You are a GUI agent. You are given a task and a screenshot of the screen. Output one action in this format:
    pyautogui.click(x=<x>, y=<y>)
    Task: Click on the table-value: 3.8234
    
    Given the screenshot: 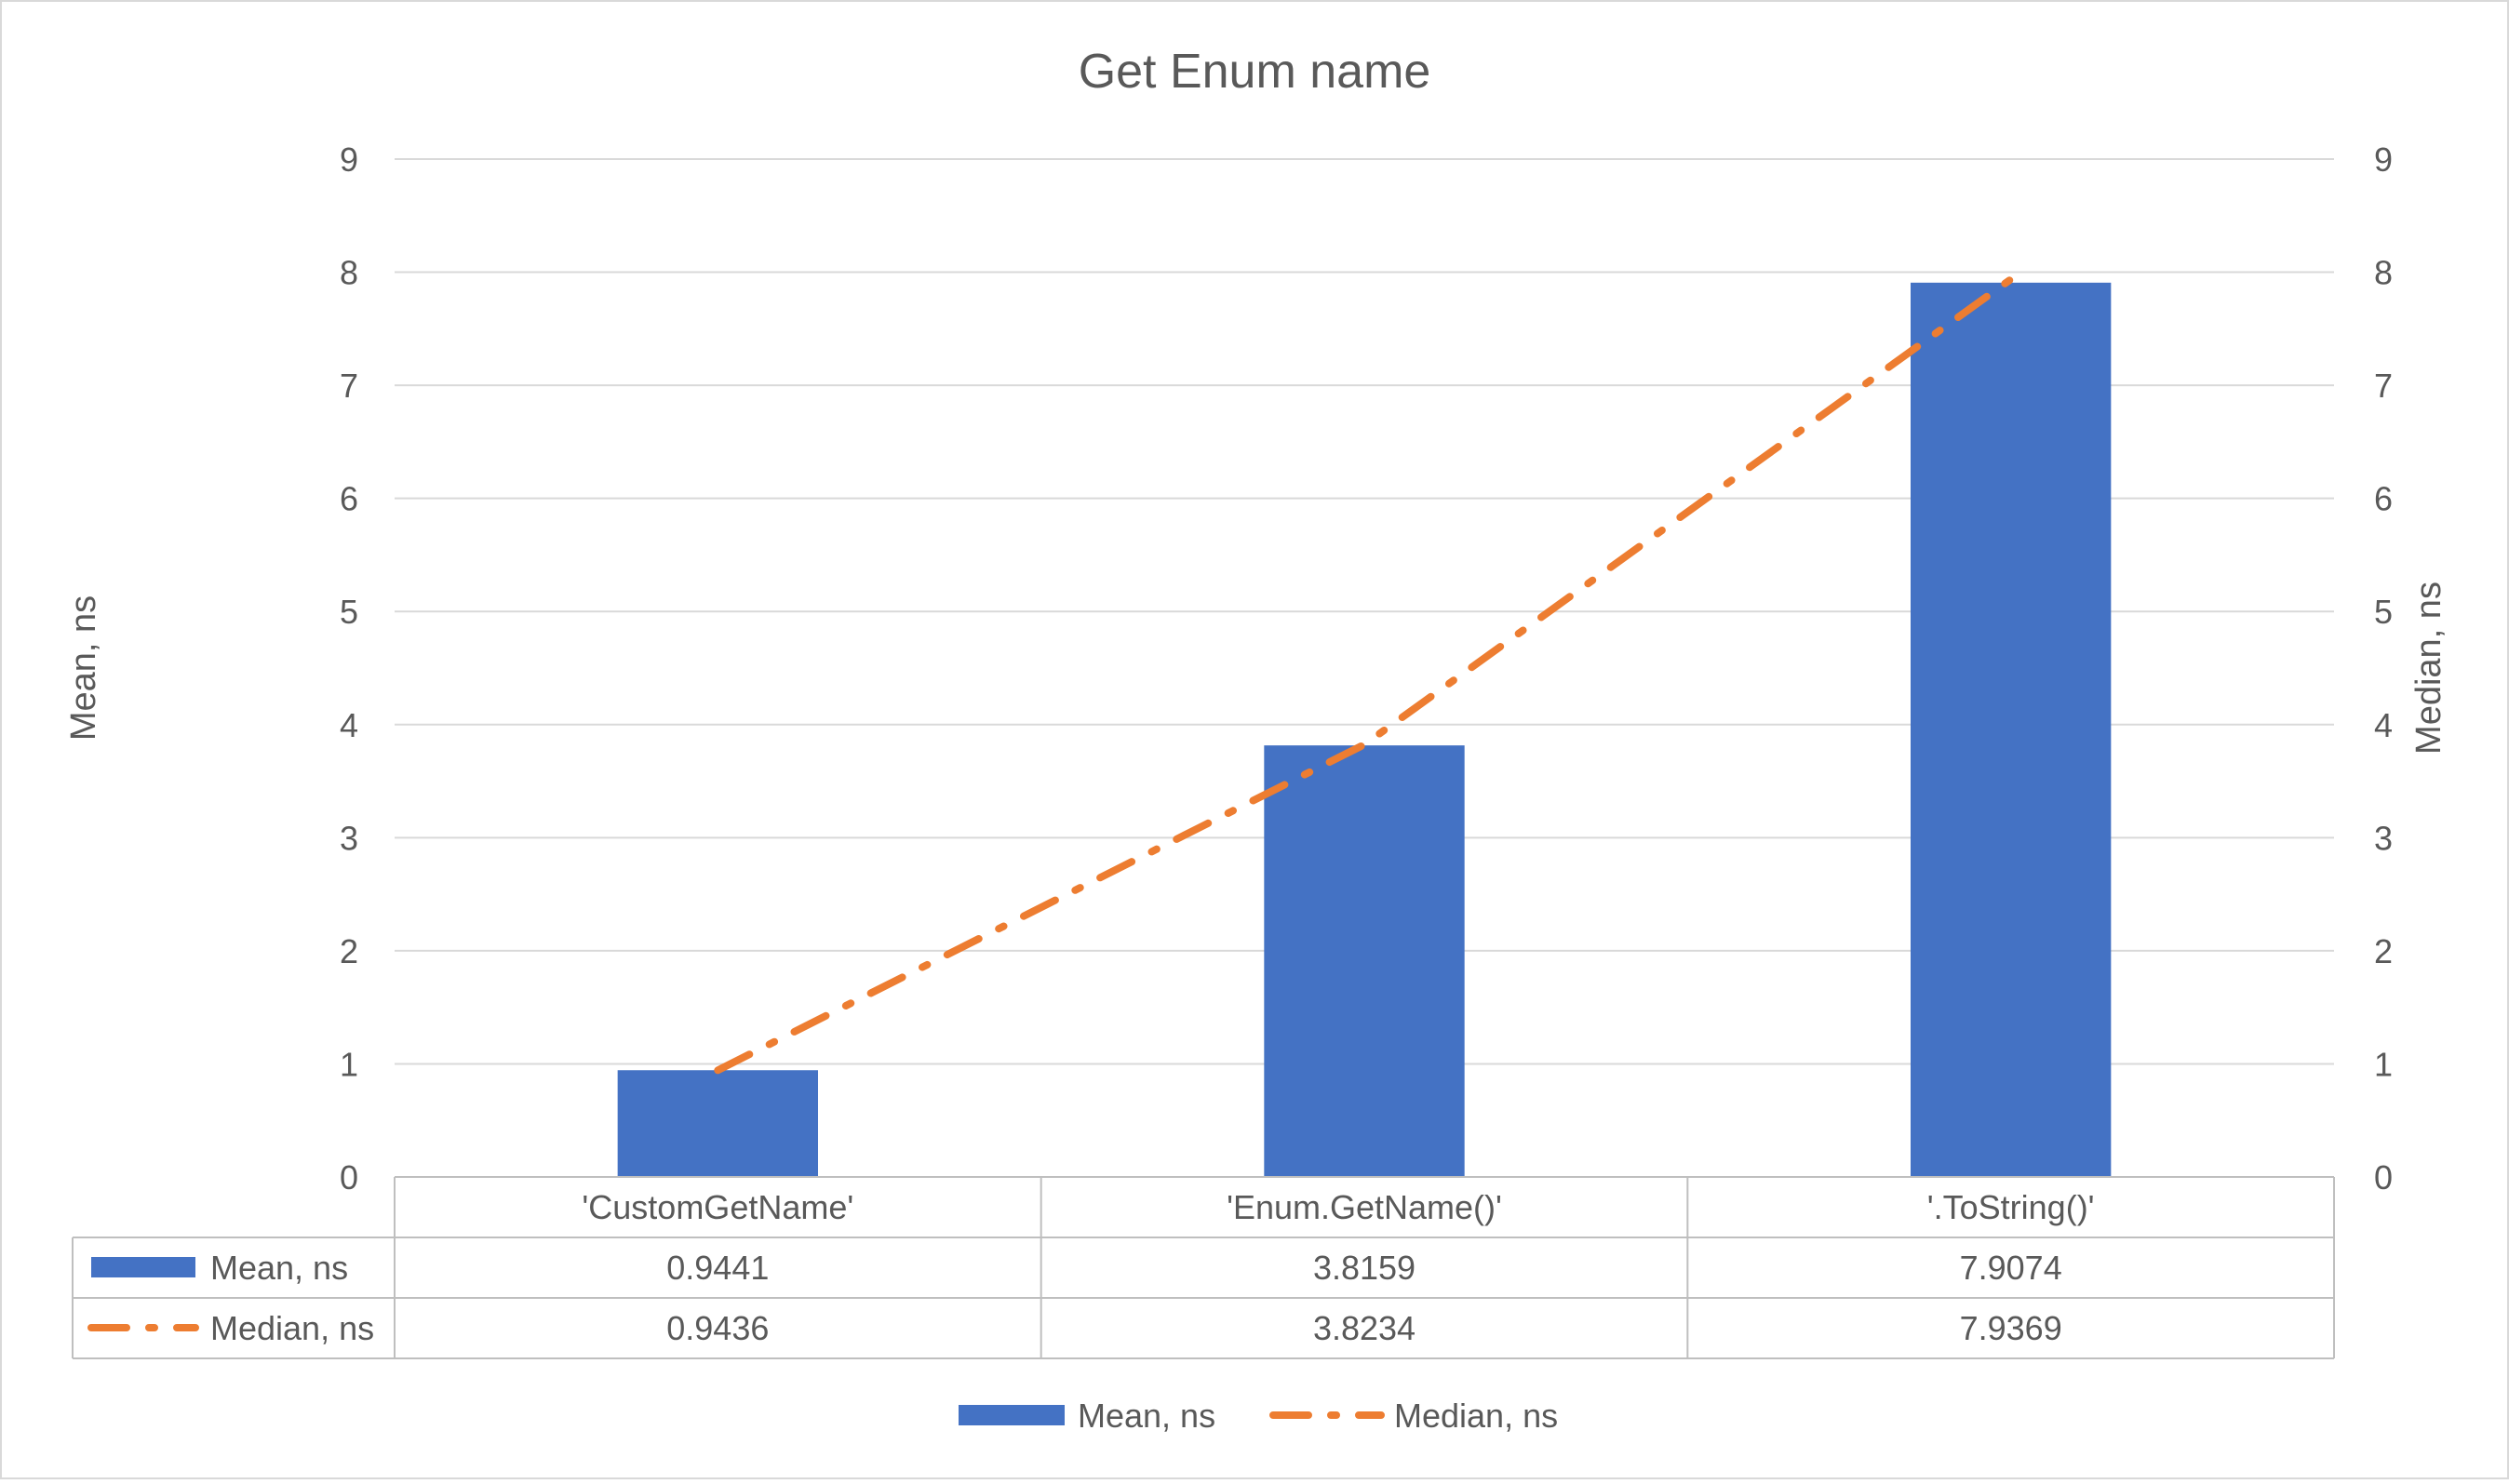 What is the action you would take?
    pyautogui.click(x=1365, y=1328)
    